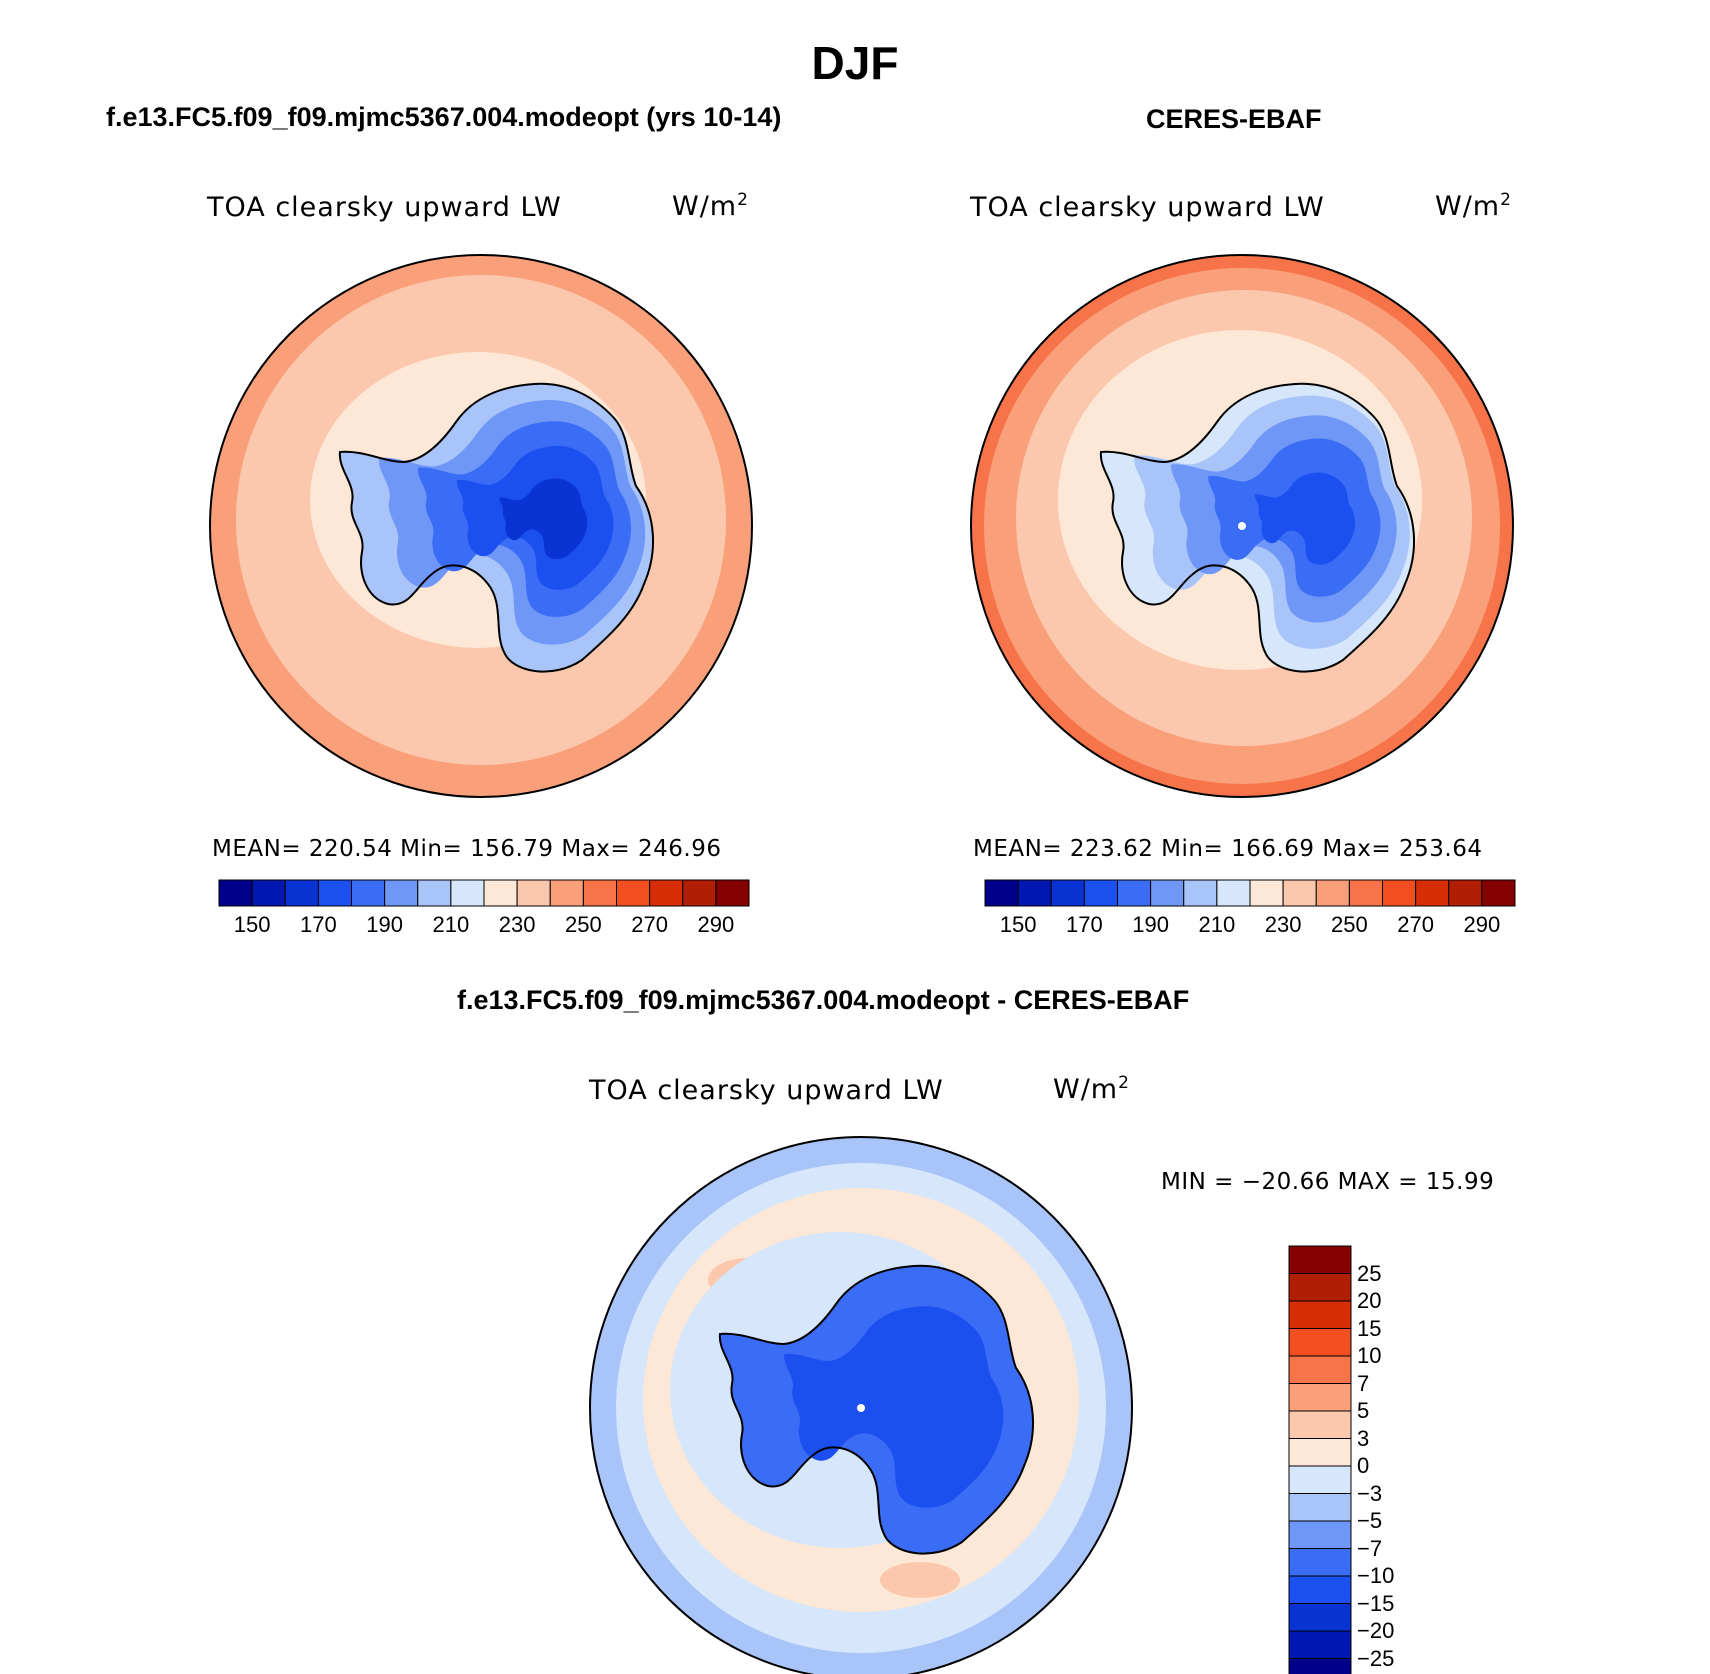 The height and width of the screenshot is (1674, 1710). What do you see at coordinates (1370, 1548) in the screenshot?
I see `diff-colorbar-tick-label: −7` at bounding box center [1370, 1548].